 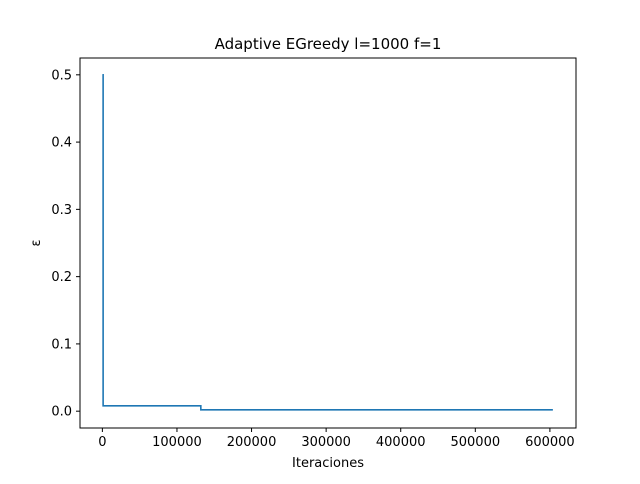 I want to click on x-tick-label: 300000, so click(x=326, y=442).